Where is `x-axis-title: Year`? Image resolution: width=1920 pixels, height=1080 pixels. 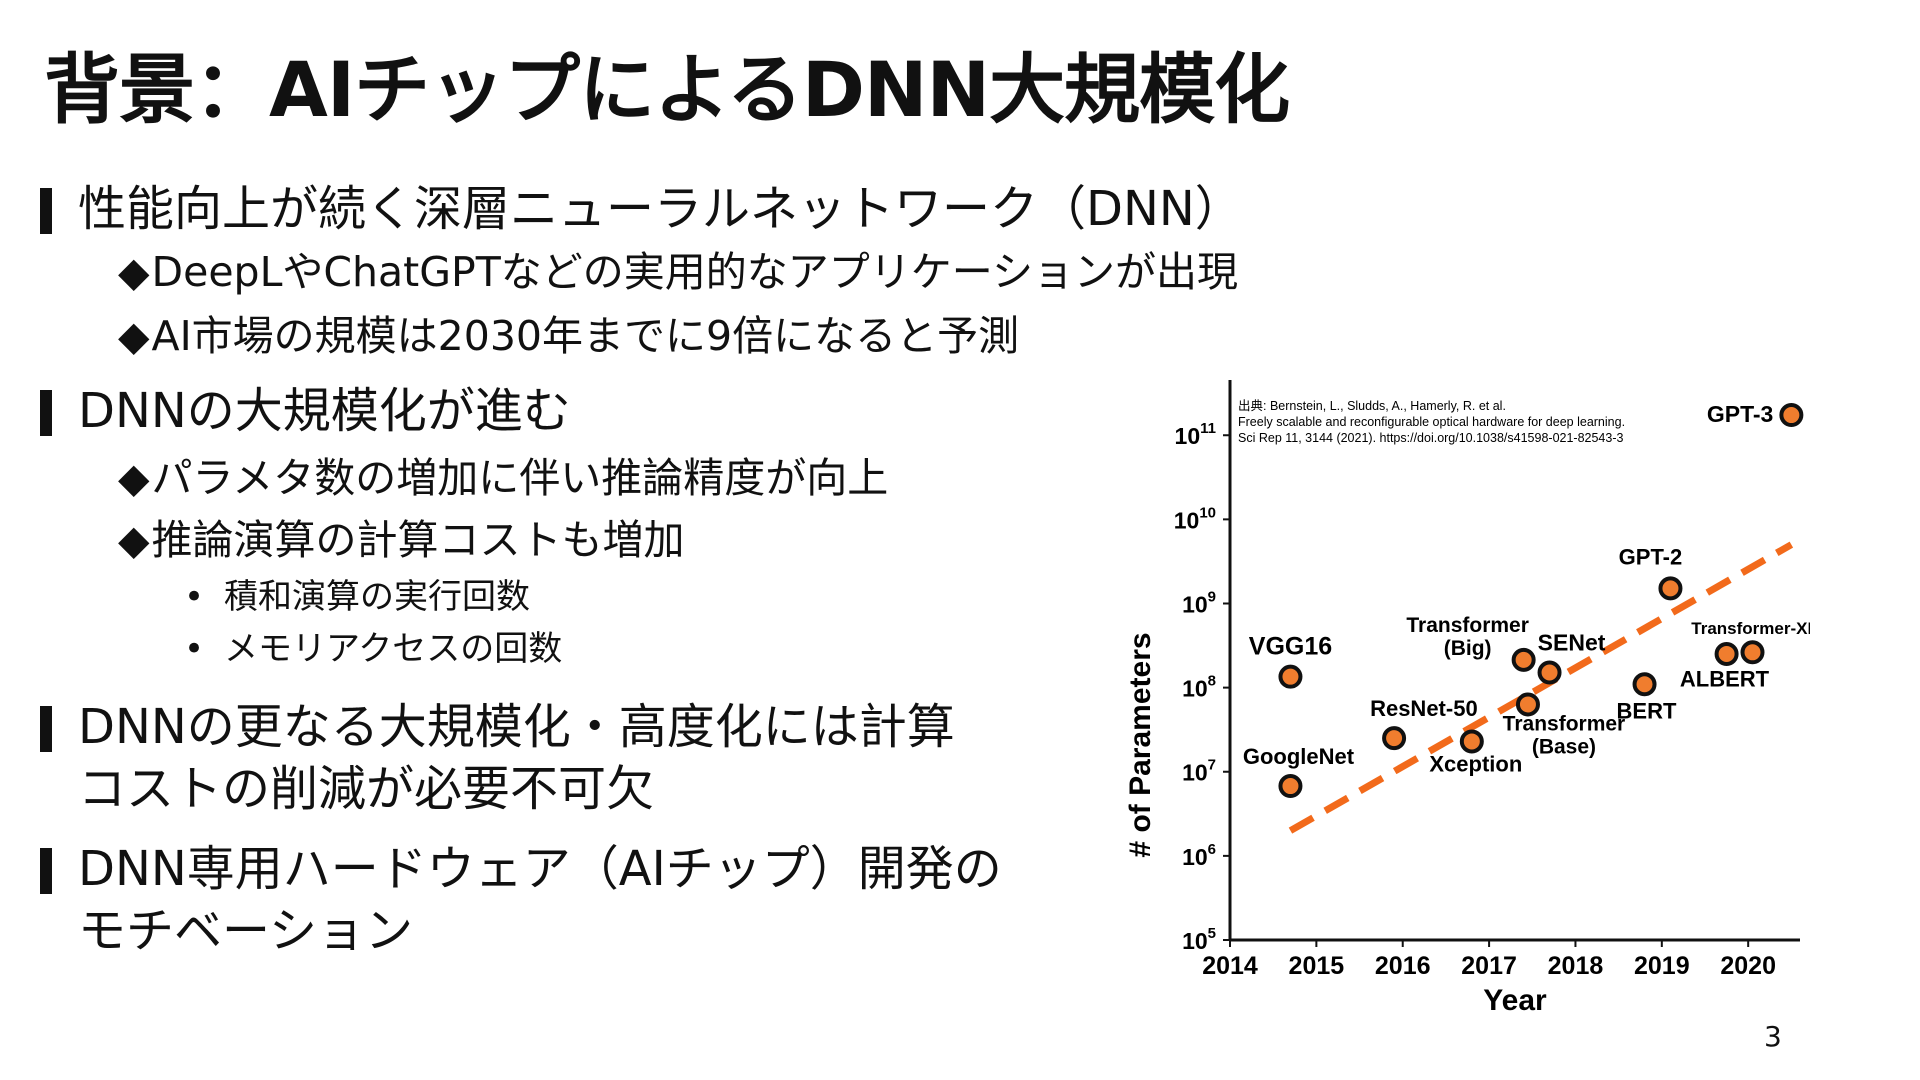
x-axis-title: Year is located at coordinates (1515, 1000).